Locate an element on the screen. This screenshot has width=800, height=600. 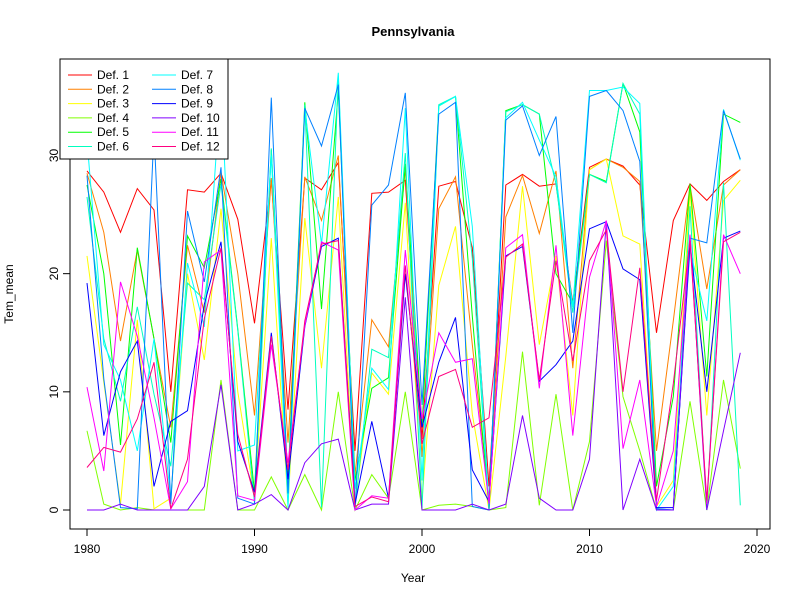
legend-label: Def. 4 is located at coordinates (113, 118).